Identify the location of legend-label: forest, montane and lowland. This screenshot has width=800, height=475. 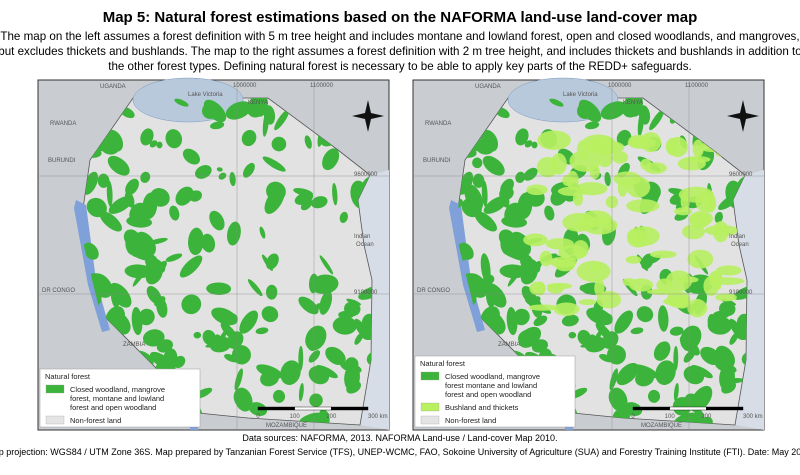
(117, 398).